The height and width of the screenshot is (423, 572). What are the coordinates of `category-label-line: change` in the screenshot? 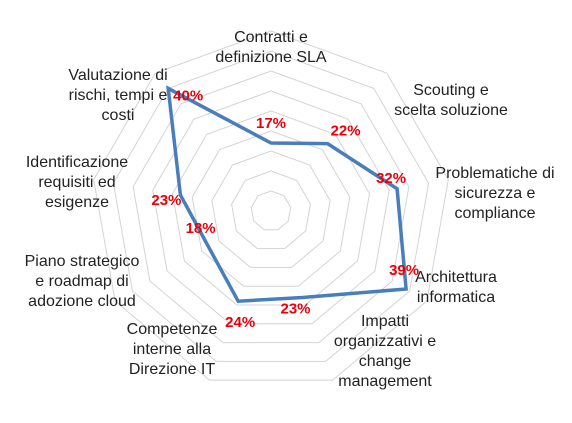 It's located at (385, 361).